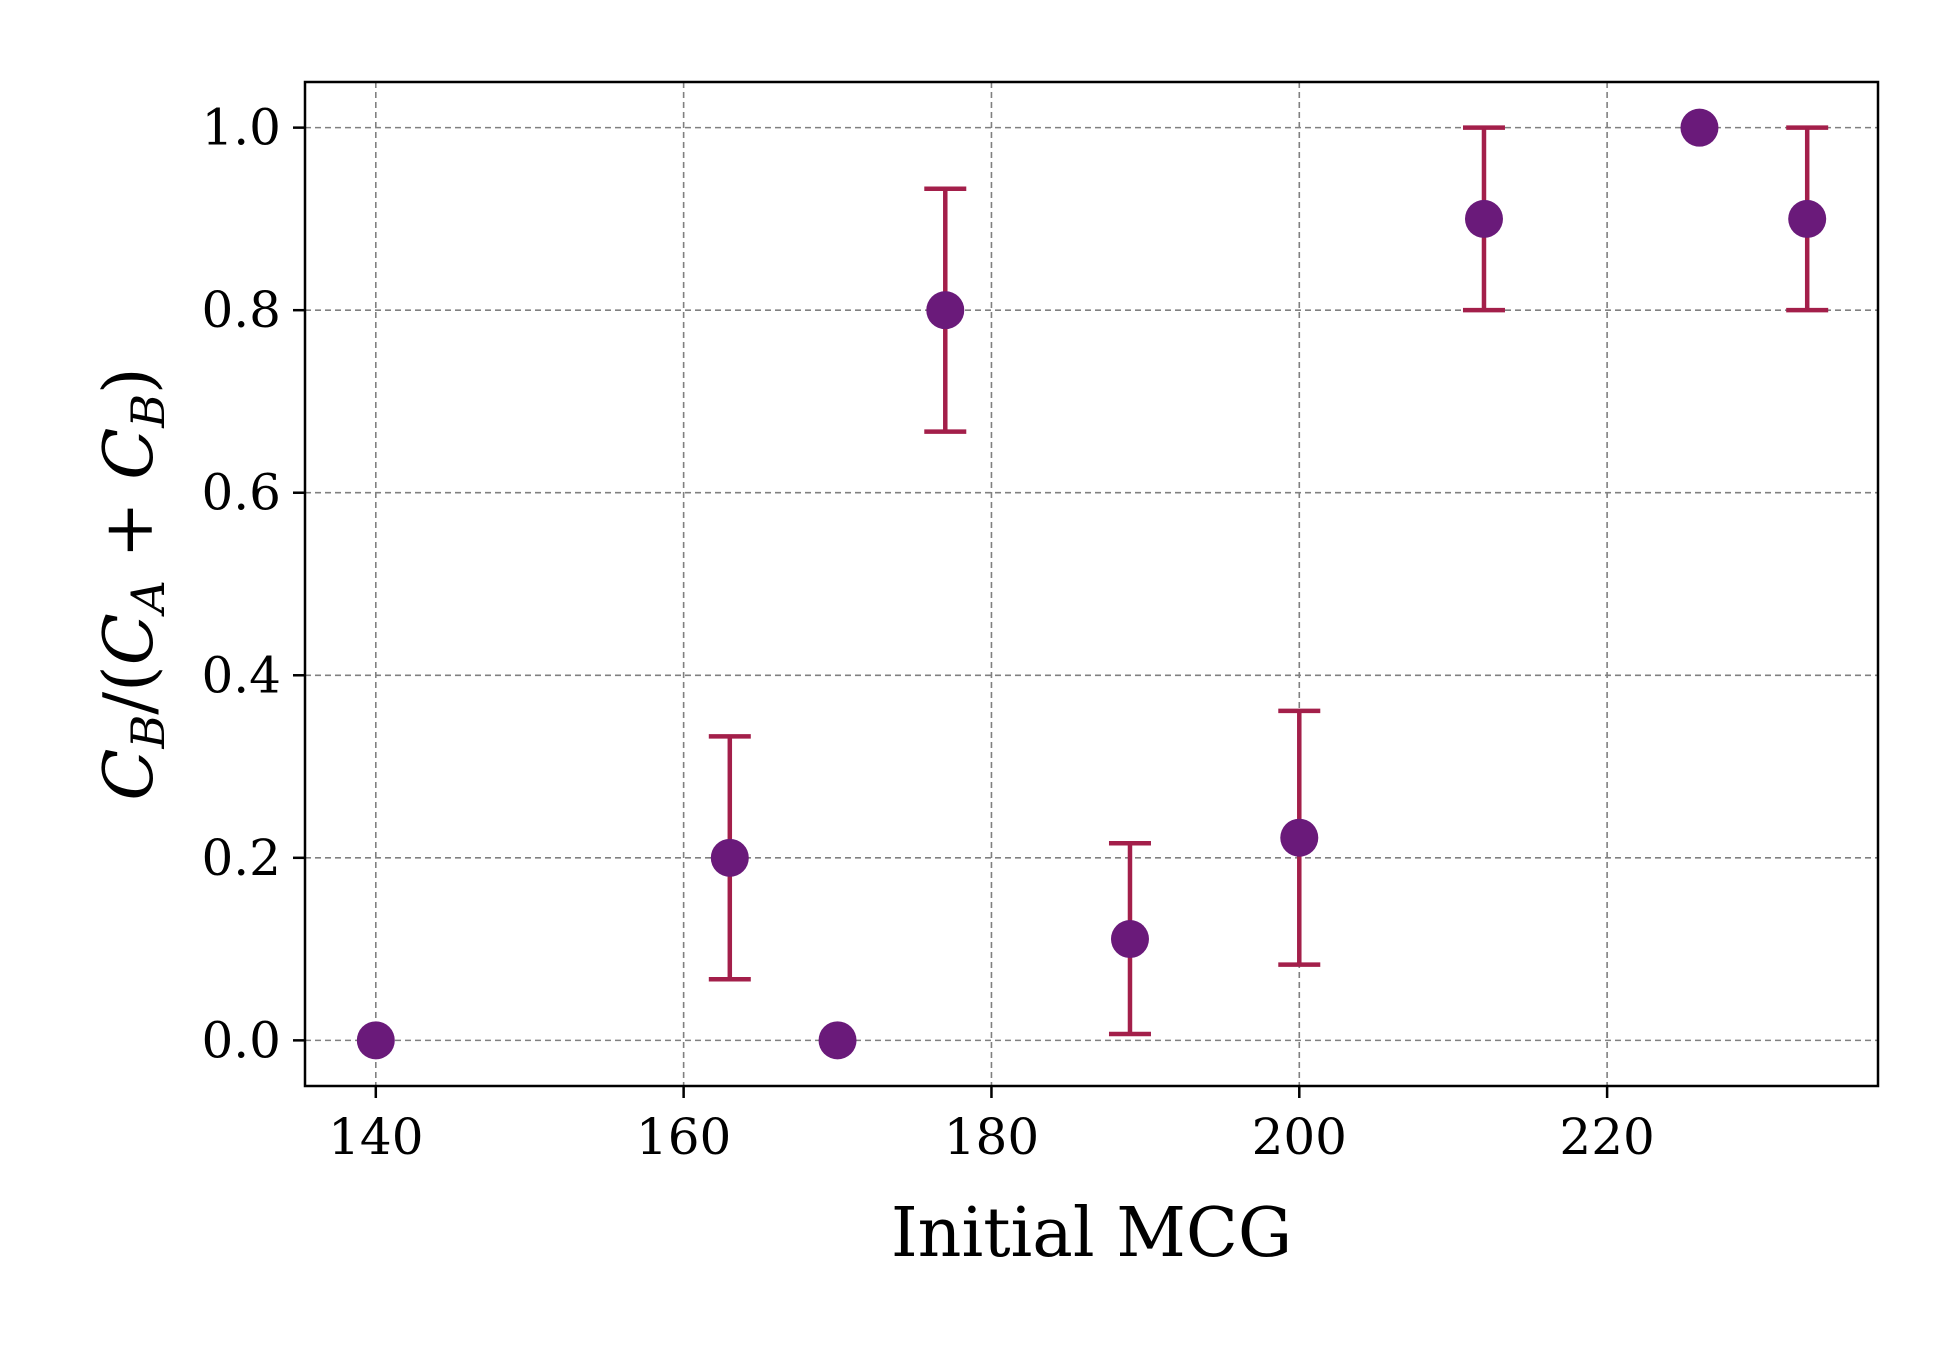 The image size is (1950, 1350). What do you see at coordinates (129, 454) in the screenshot?
I see `y-label-c3: C` at bounding box center [129, 454].